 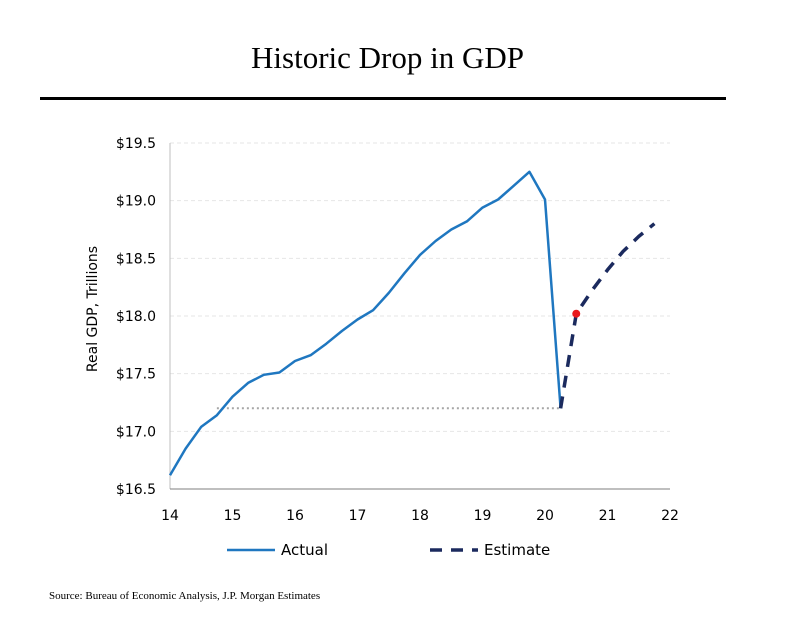 I want to click on x-tick-label: 18, so click(x=420, y=516).